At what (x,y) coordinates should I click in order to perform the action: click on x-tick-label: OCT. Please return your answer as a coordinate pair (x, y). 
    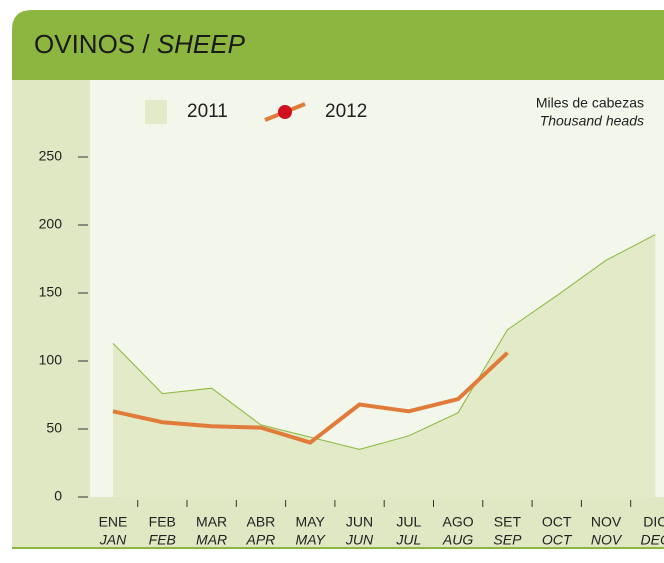
    Looking at the image, I should click on (557, 522).